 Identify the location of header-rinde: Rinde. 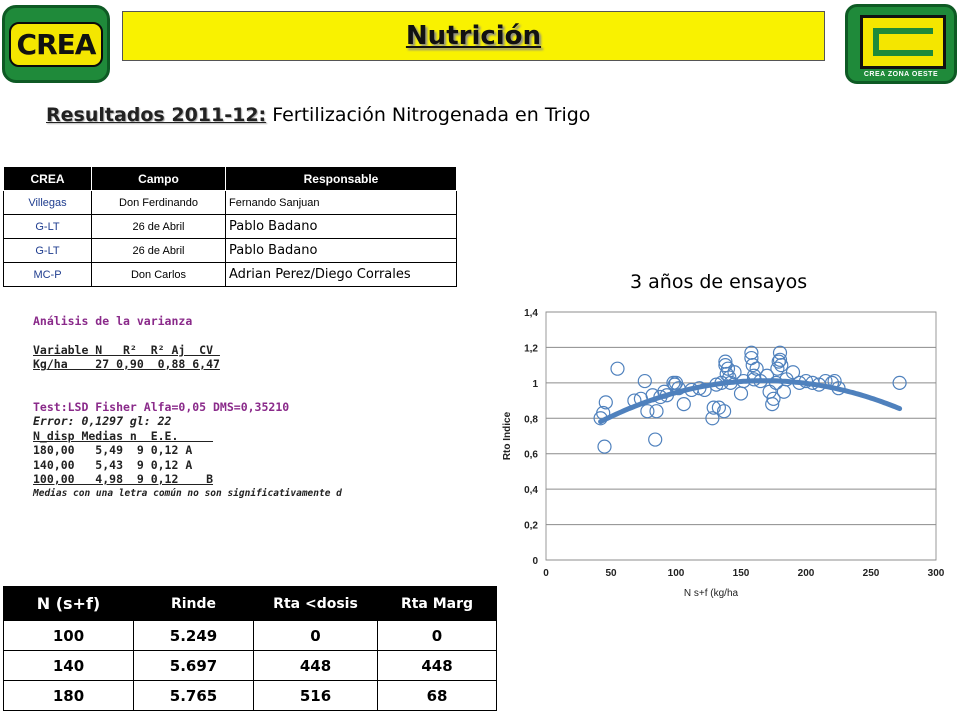
(193, 603).